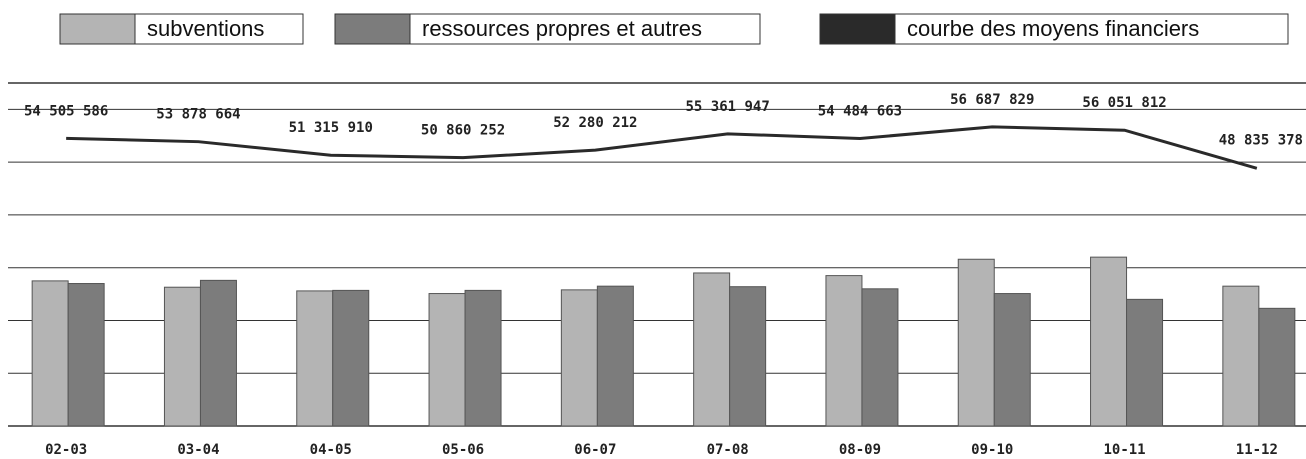  I want to click on x-tick-label: 09-10, so click(992, 450).